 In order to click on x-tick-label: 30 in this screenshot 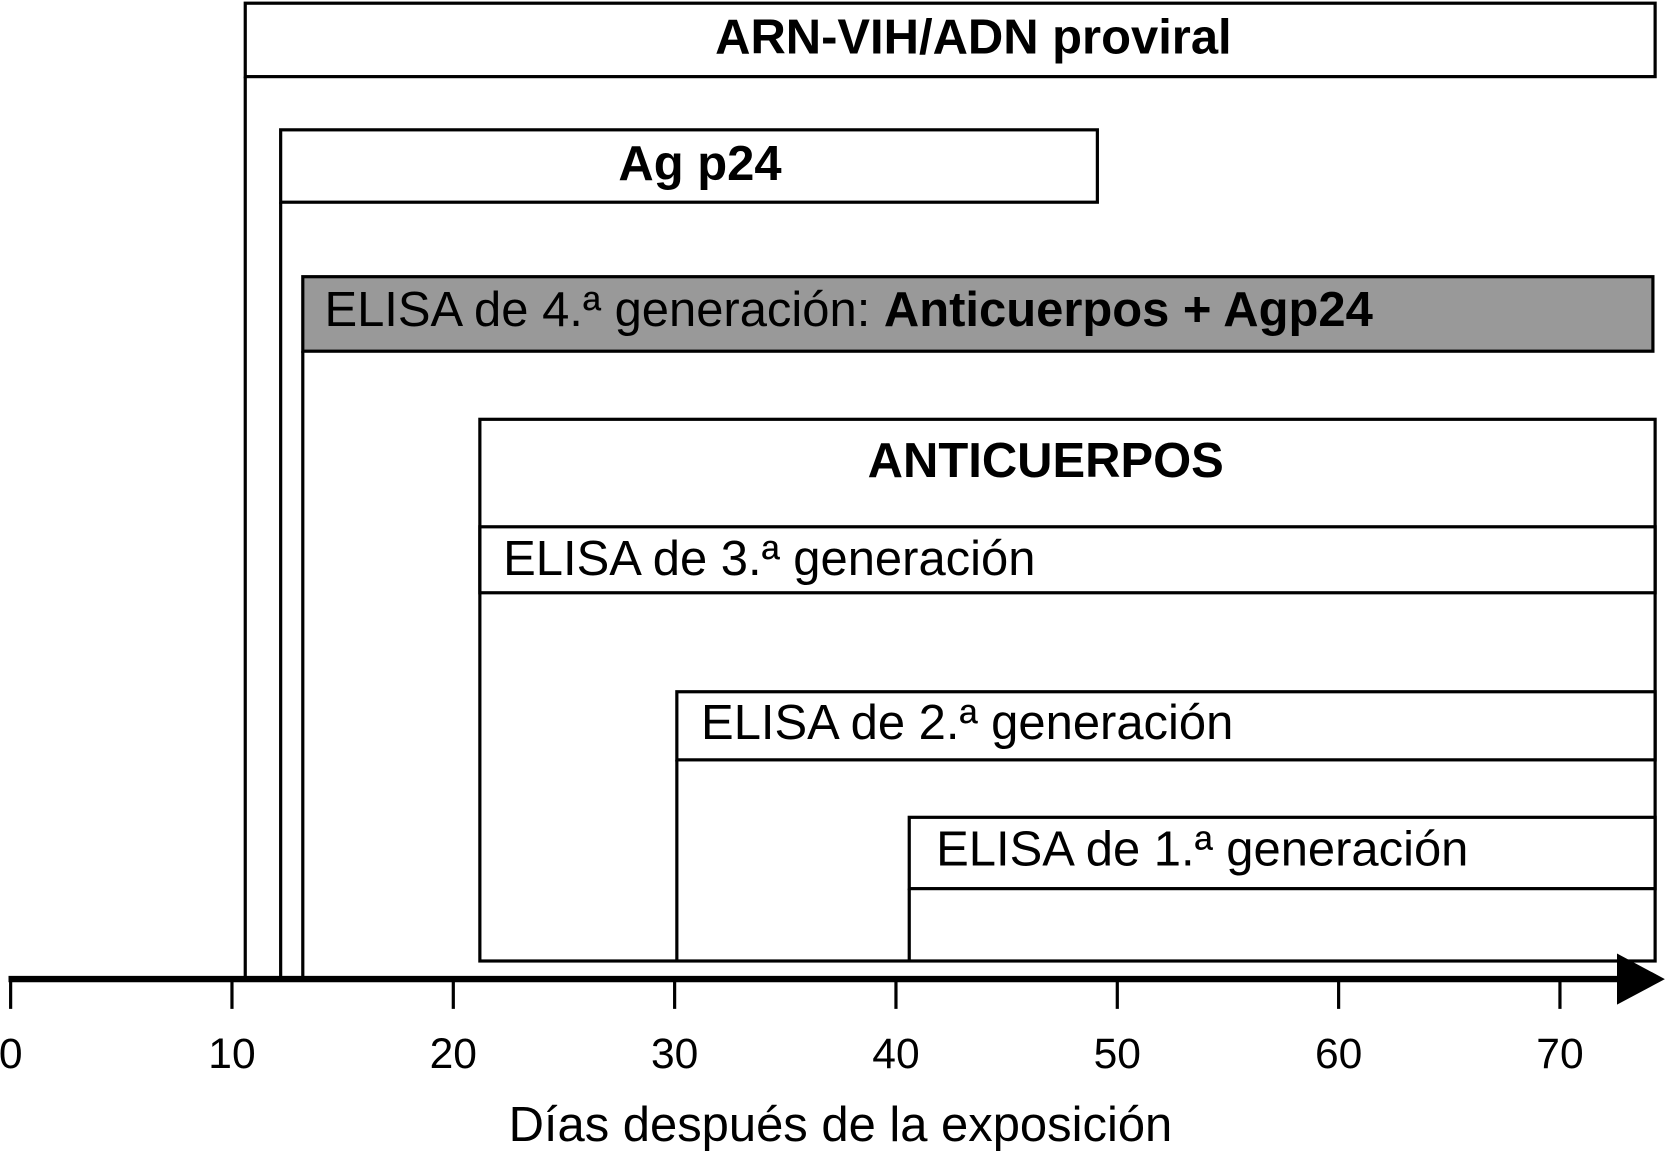, I will do `click(674, 1054)`.